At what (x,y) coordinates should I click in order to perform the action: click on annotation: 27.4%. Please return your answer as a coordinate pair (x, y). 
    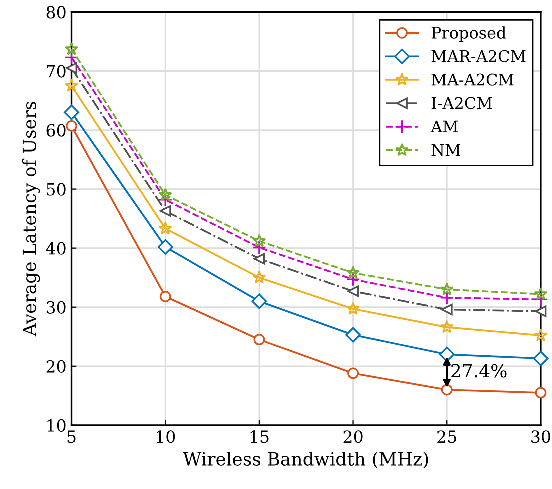
    Looking at the image, I should click on (479, 371).